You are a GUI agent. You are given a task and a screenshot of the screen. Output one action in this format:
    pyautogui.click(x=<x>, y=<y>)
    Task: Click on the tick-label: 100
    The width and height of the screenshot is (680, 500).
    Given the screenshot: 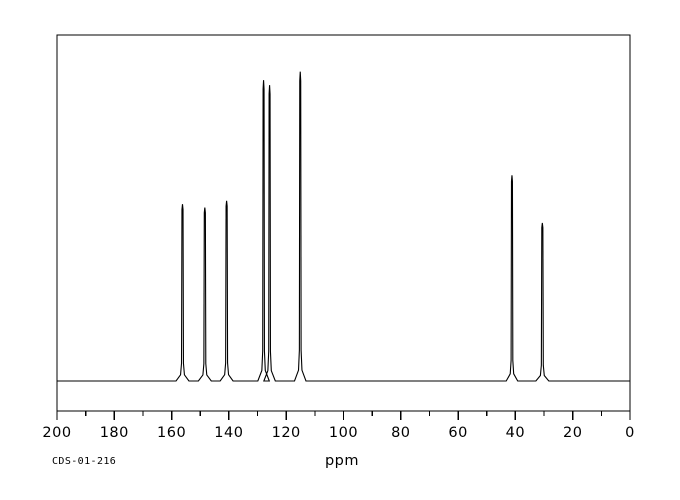 What is the action you would take?
    pyautogui.click(x=343, y=433)
    